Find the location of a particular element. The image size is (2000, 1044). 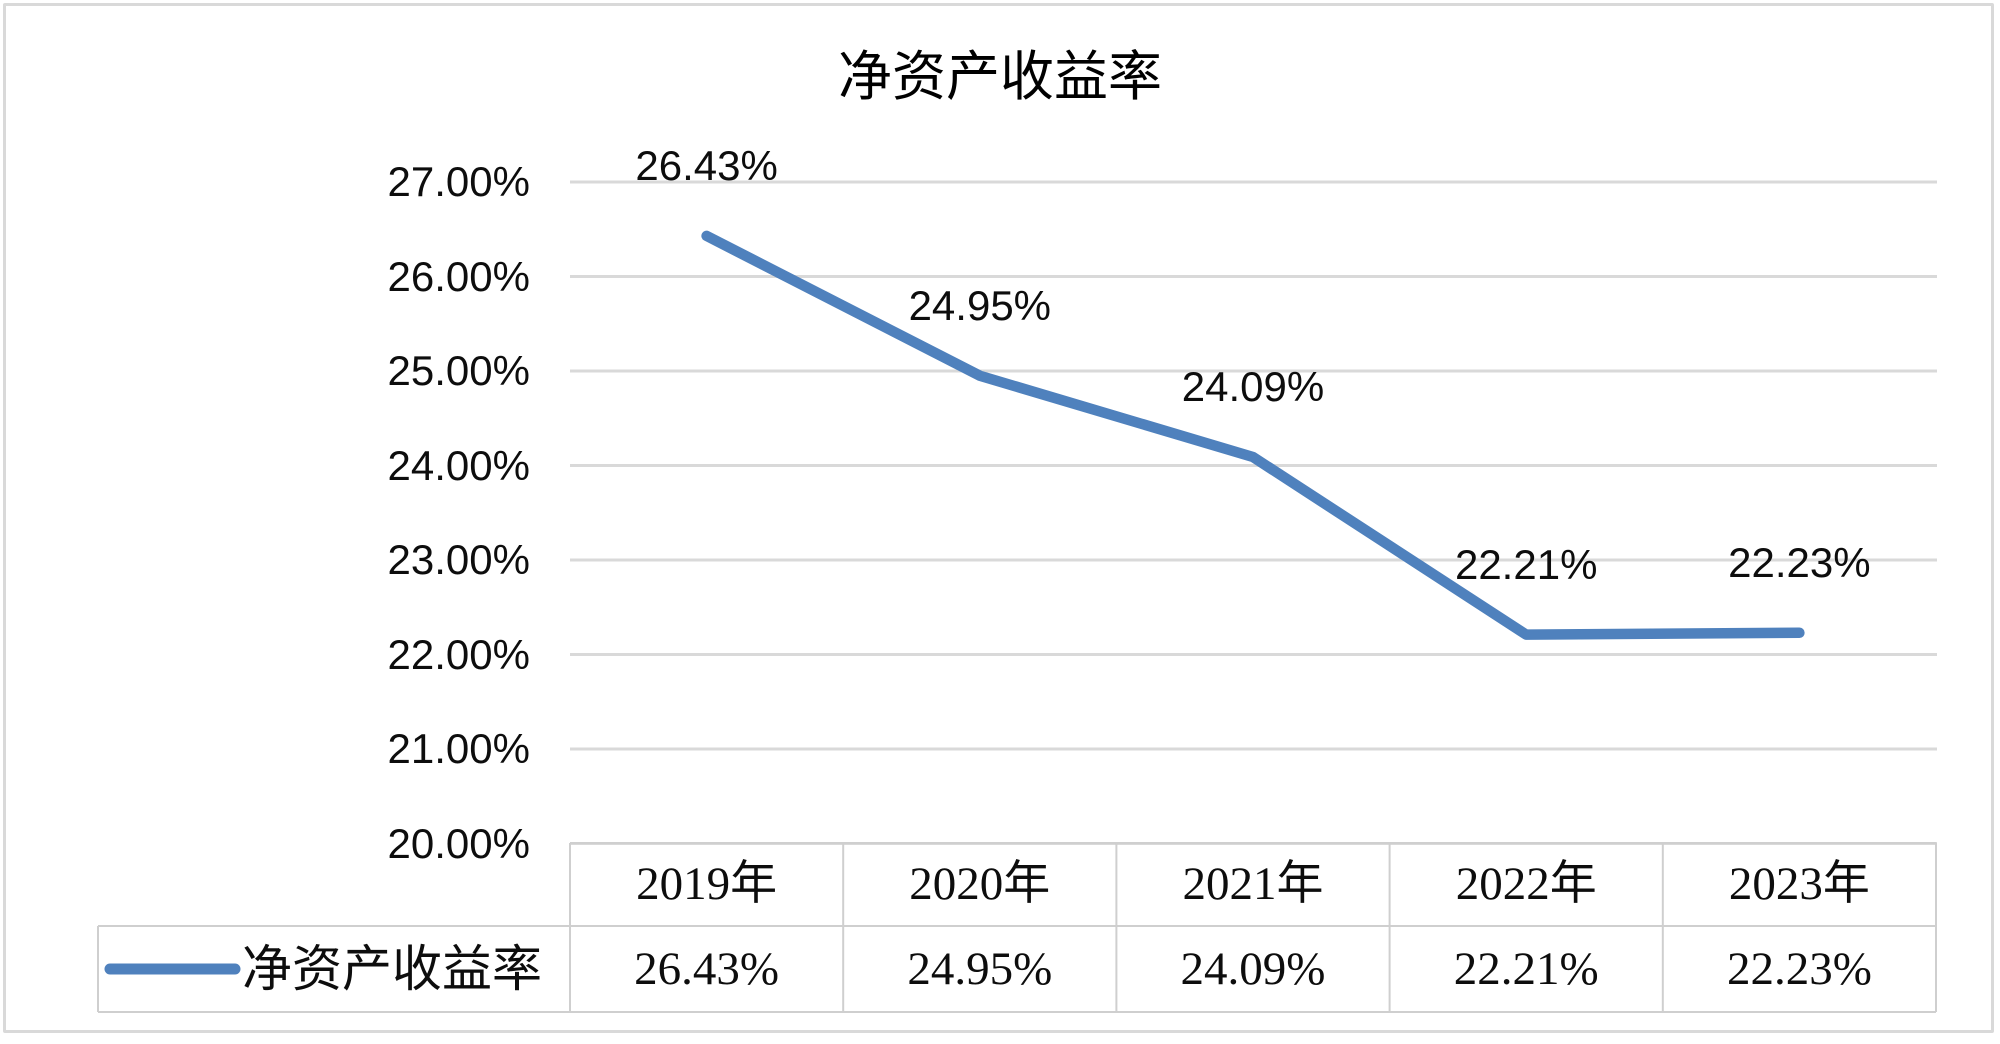

y-tick-label: 20.00% is located at coordinates (458, 843).